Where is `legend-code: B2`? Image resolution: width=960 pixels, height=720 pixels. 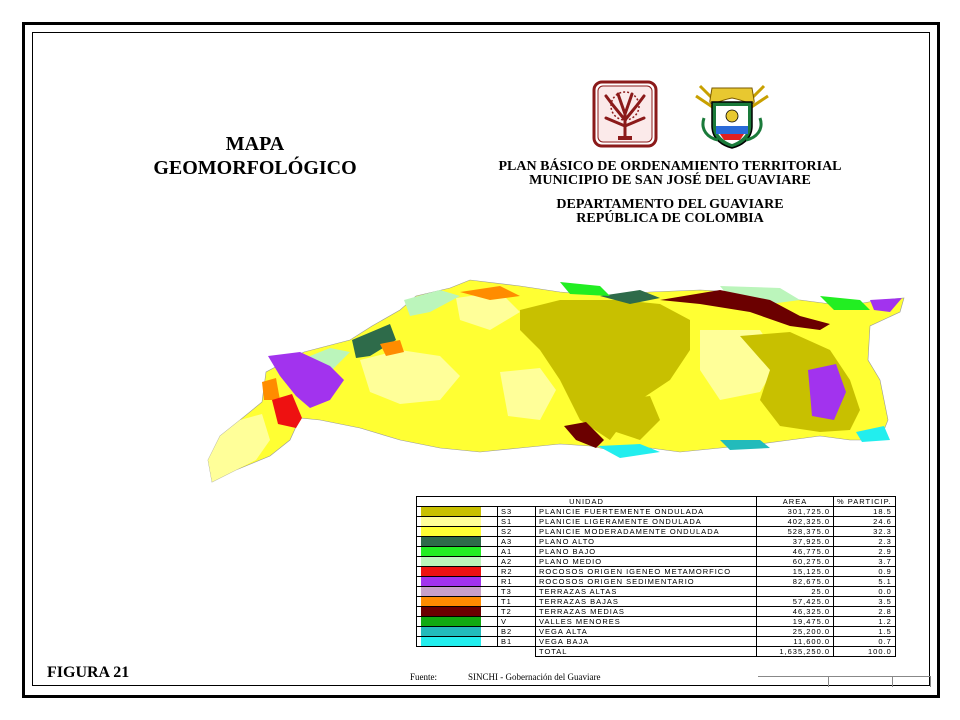
legend-code: B2 is located at coordinates (516, 631).